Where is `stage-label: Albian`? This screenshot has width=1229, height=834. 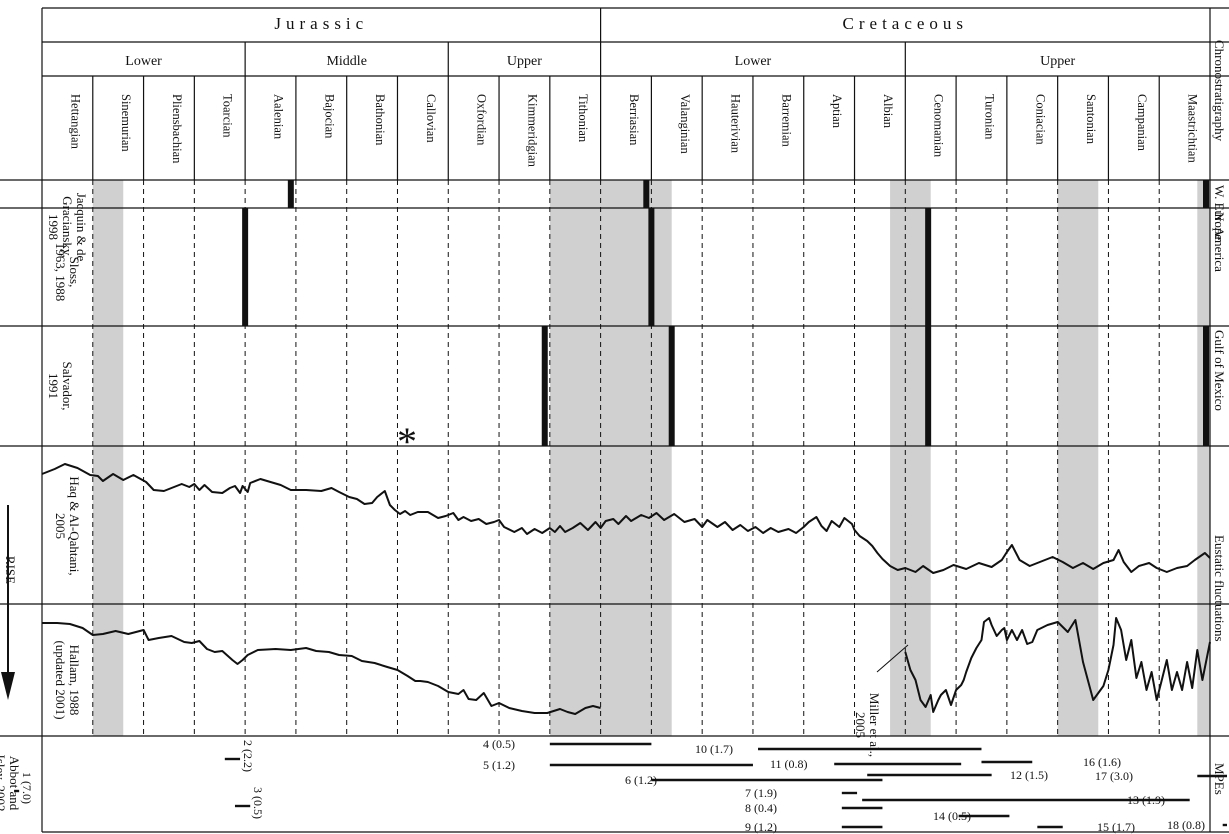
stage-label: Albian is located at coordinates (888, 111).